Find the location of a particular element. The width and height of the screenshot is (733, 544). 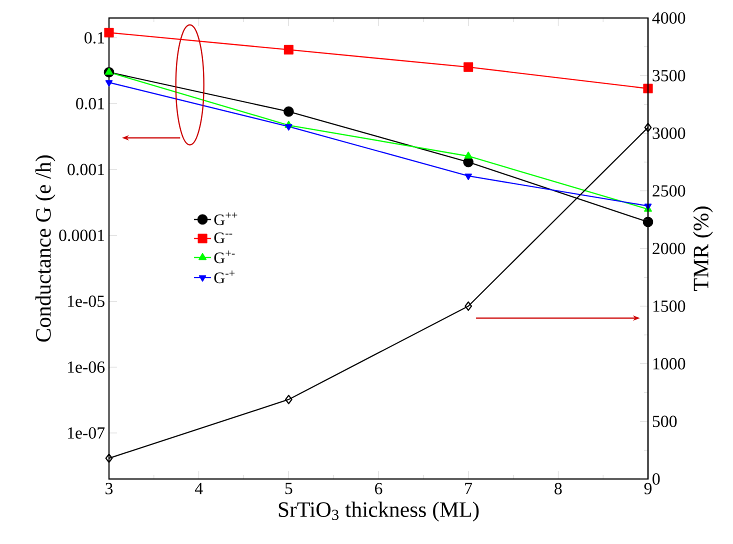

legend-label: G$^{+-}$ is located at coordinates (224, 257).